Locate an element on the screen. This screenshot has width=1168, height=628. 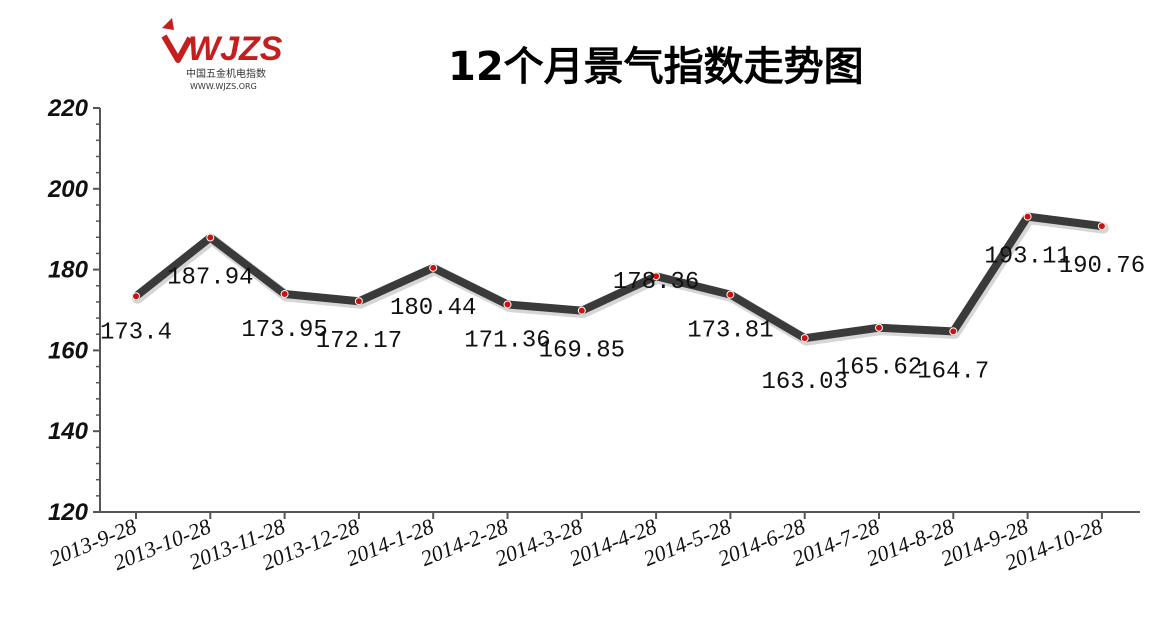
data-label: 171.36 is located at coordinates (507, 341).